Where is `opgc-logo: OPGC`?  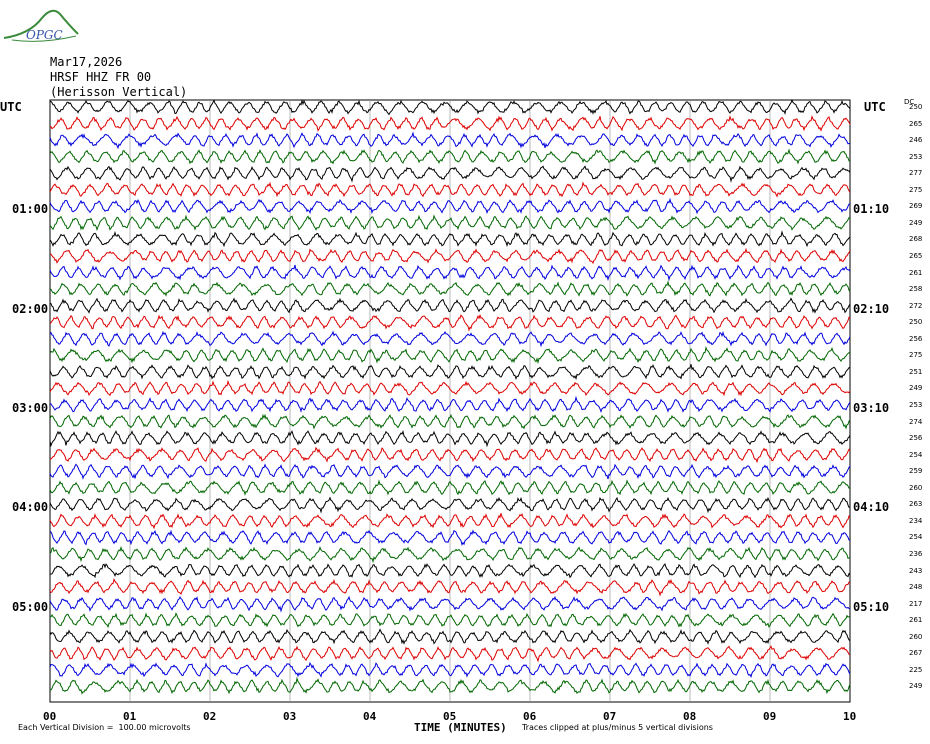
opgc-logo: OPGC is located at coordinates (42, 25).